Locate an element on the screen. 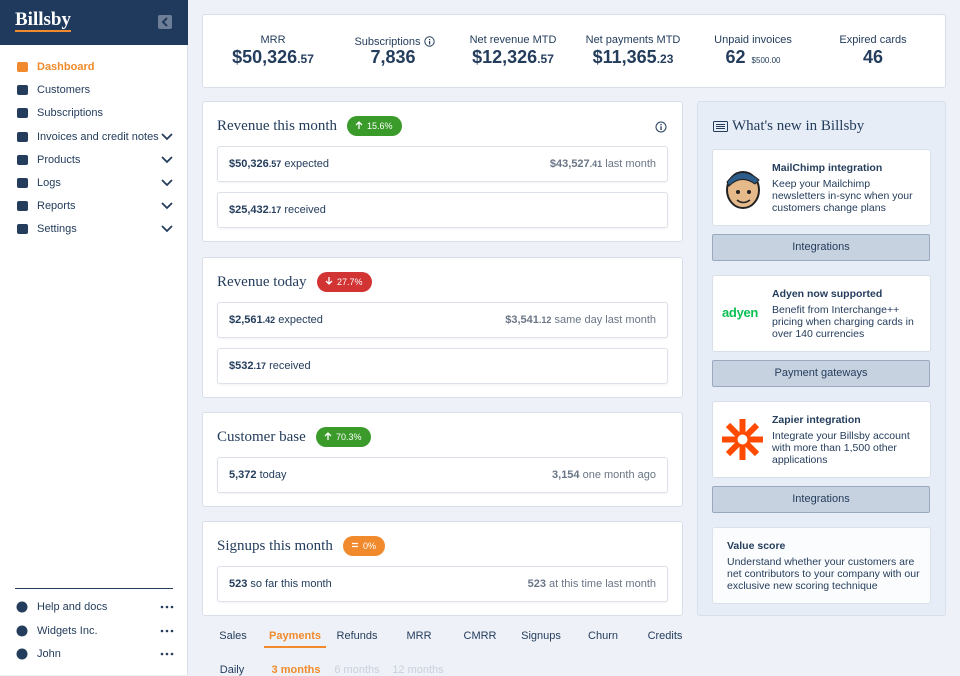  kpi-label: Subscriptions is located at coordinates (393, 41).